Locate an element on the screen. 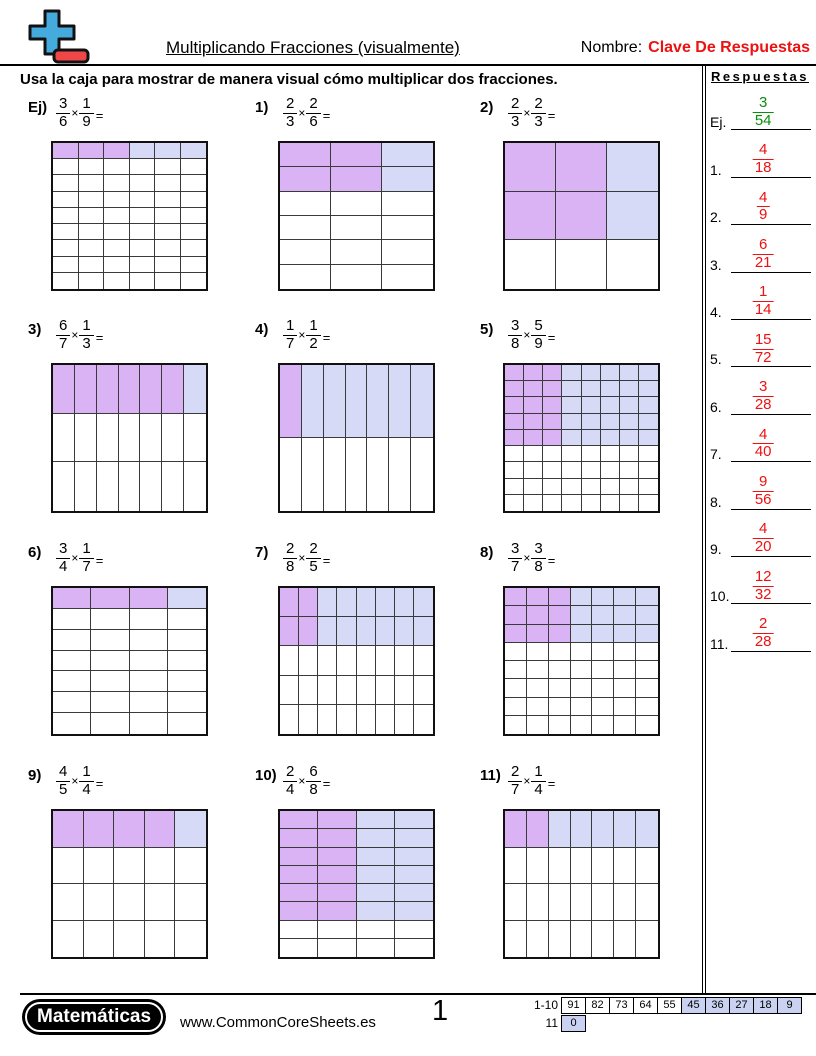 The image size is (816, 1056). answer-item: 4. 1 14 is located at coordinates (761, 299).